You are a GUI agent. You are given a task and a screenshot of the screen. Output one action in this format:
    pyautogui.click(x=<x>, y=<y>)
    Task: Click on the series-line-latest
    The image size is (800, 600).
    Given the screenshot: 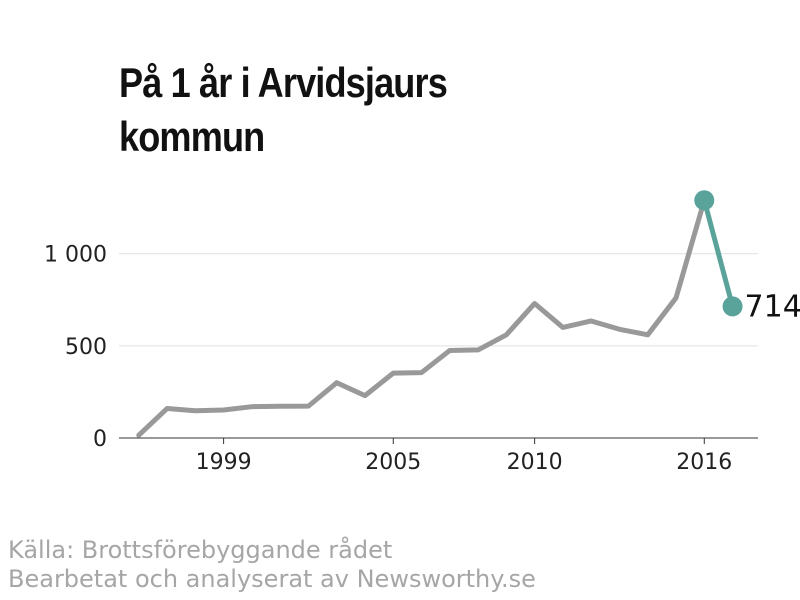 What is the action you would take?
    pyautogui.click(x=718, y=253)
    